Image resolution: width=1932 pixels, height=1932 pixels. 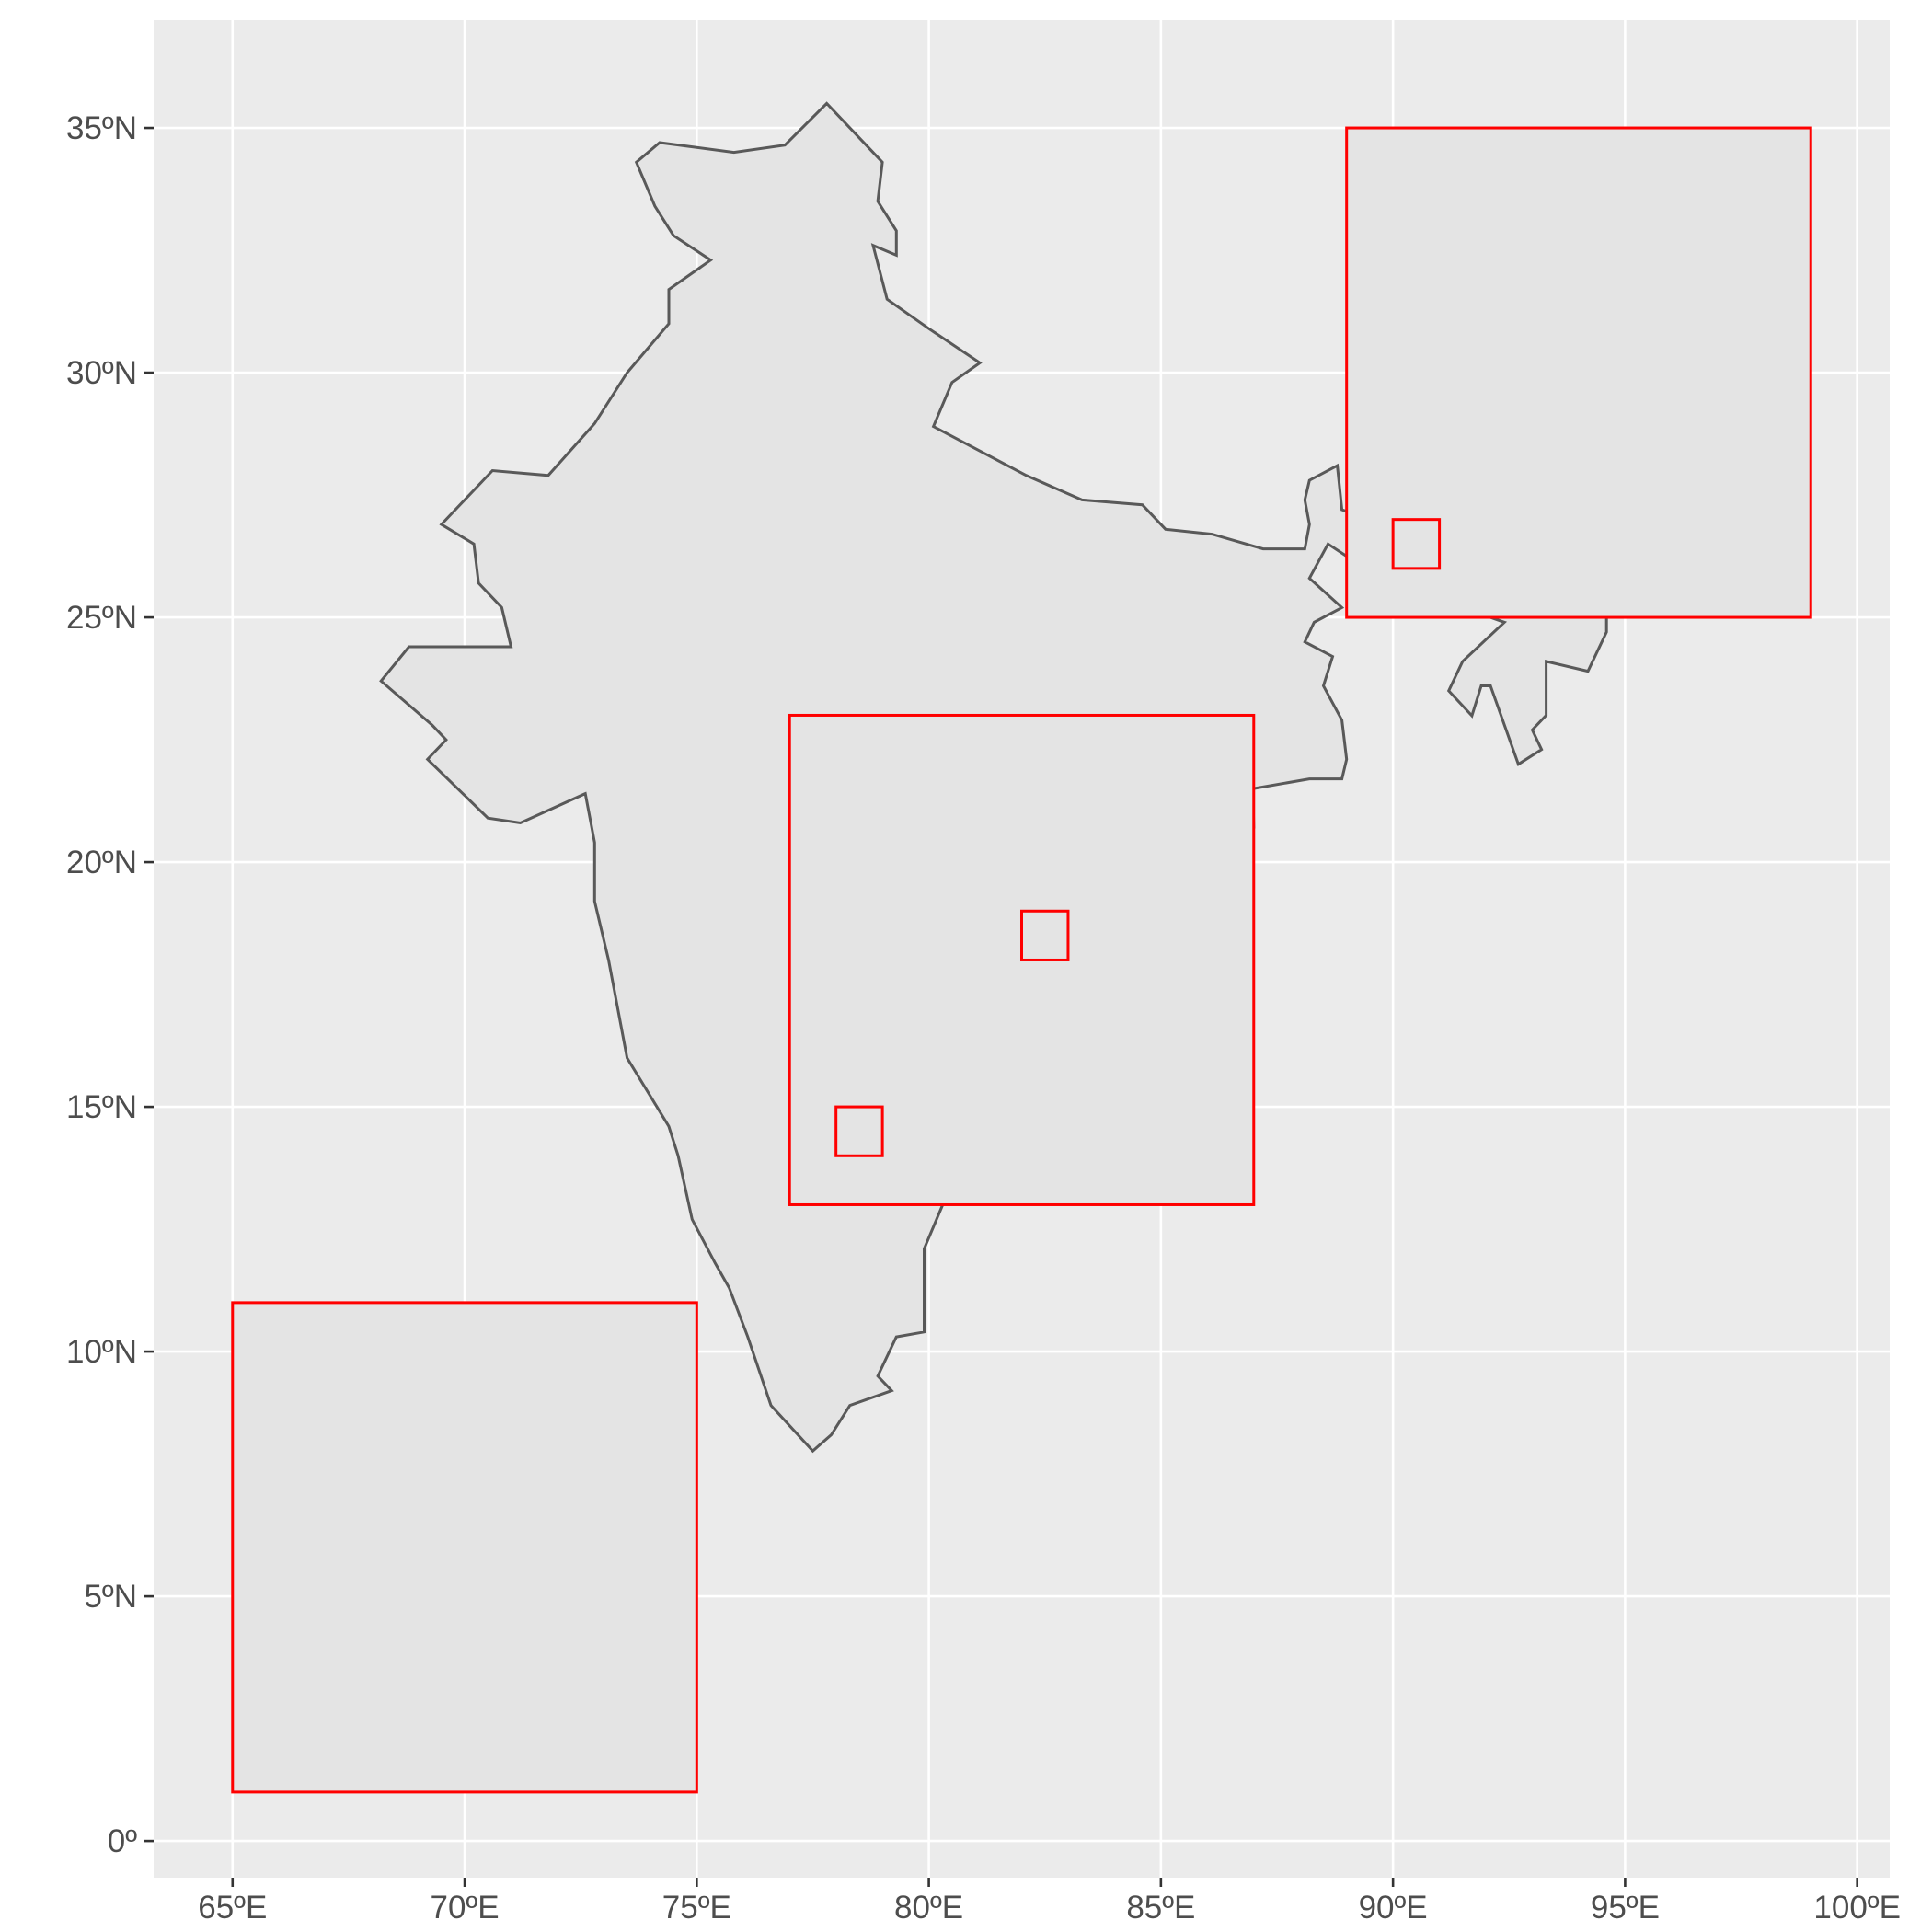 I want to click on y-tick-label: 15ºN, so click(x=101, y=1107).